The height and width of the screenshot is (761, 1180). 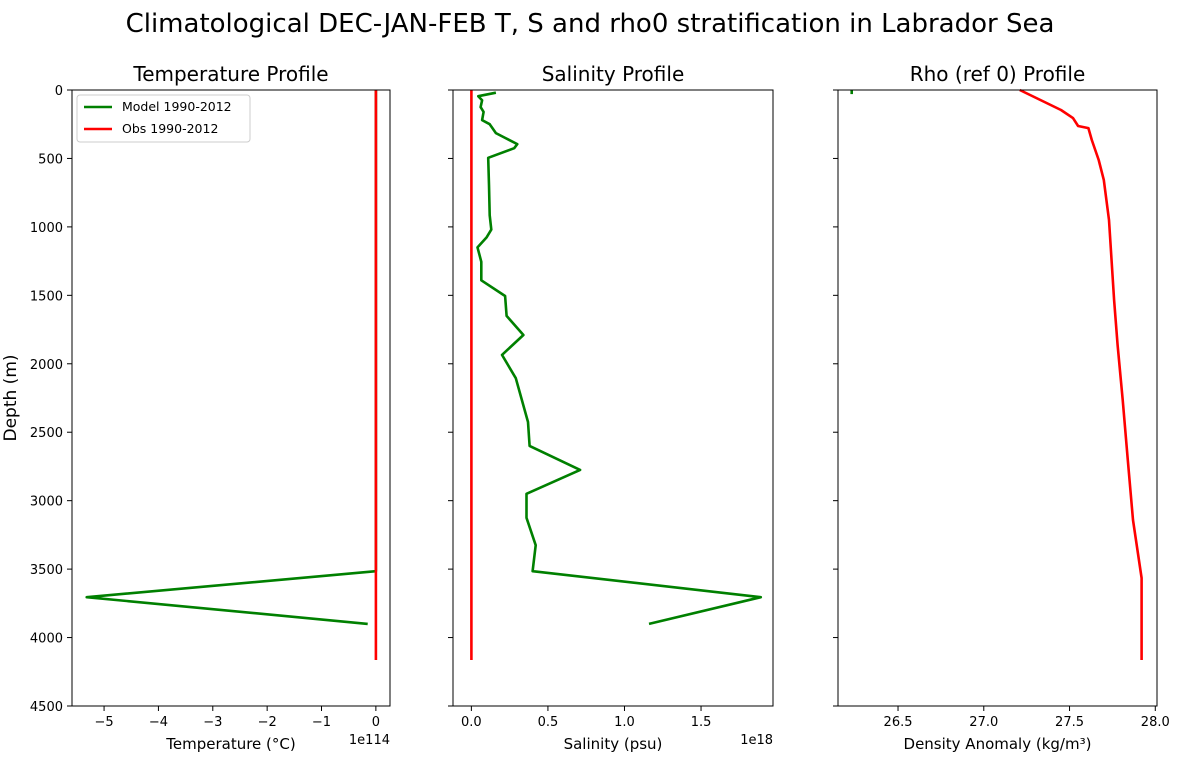 What do you see at coordinates (11, 397) in the screenshot?
I see `y-axis-label: Depth (m)` at bounding box center [11, 397].